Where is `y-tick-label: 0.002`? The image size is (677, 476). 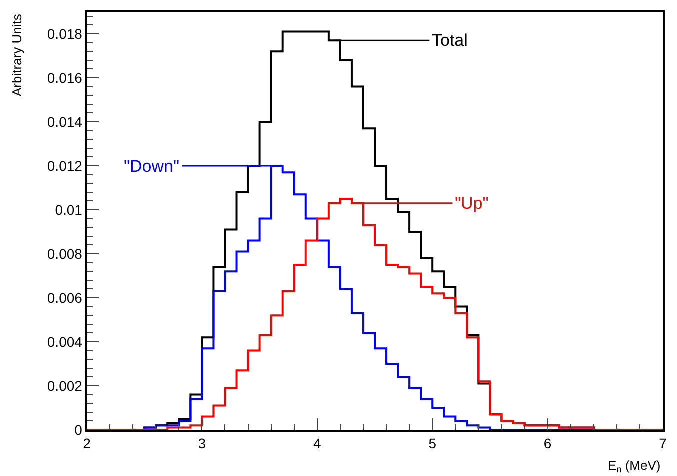 y-tick-label: 0.002 is located at coordinates (65, 386).